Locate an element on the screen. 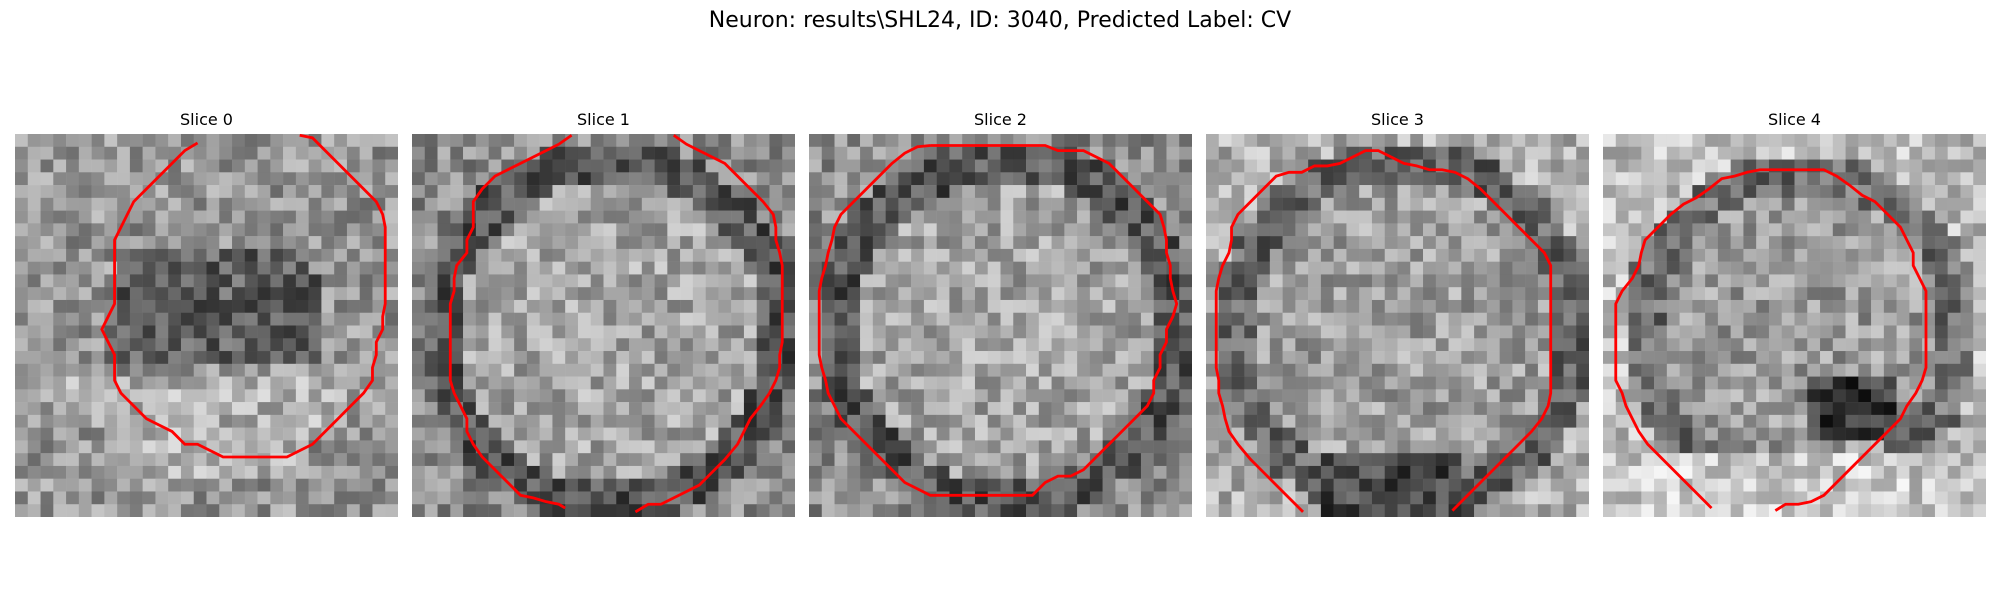  contour-line is located at coordinates (243, 296).